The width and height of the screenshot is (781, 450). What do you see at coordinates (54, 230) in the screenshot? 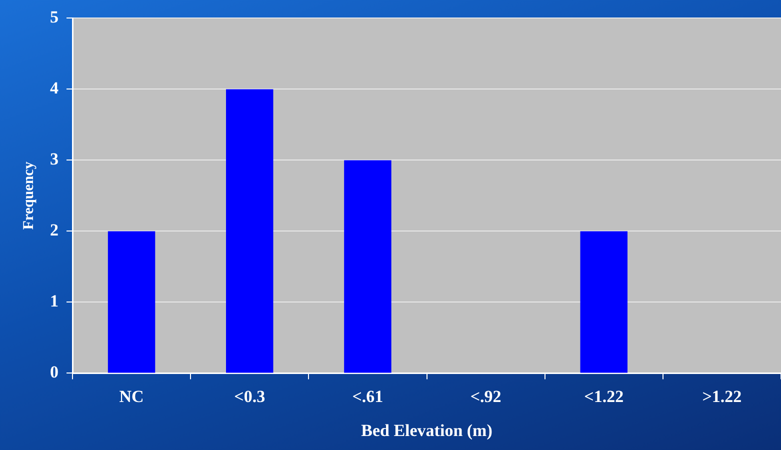
I see `y-tick-label: 2` at bounding box center [54, 230].